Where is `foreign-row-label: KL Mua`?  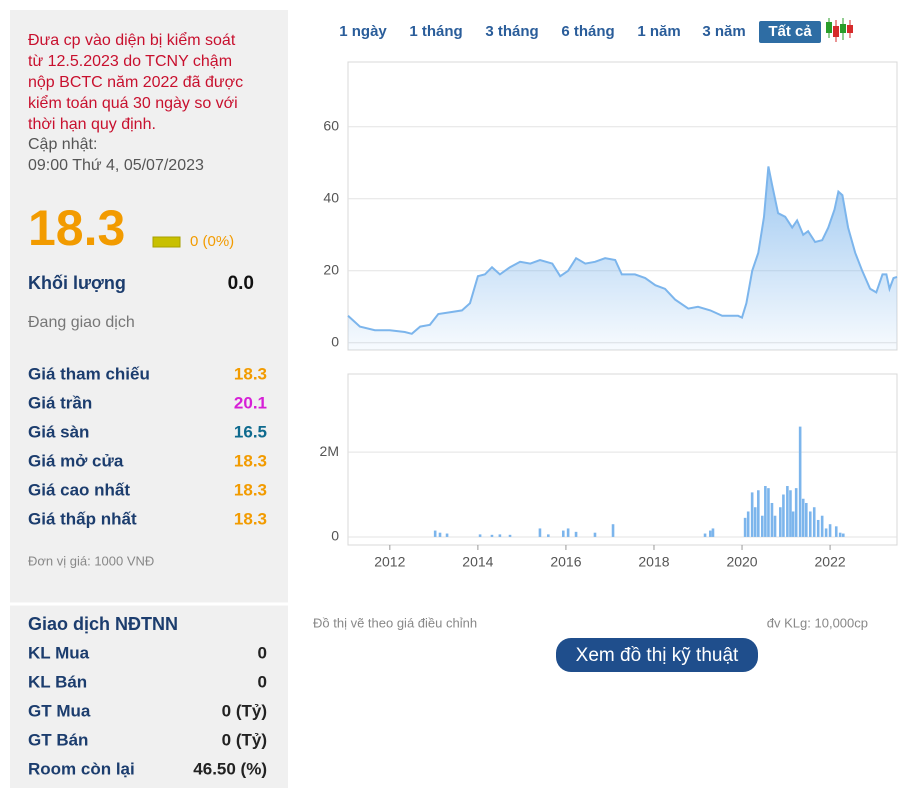
foreign-row-label: KL Mua is located at coordinates (59, 652).